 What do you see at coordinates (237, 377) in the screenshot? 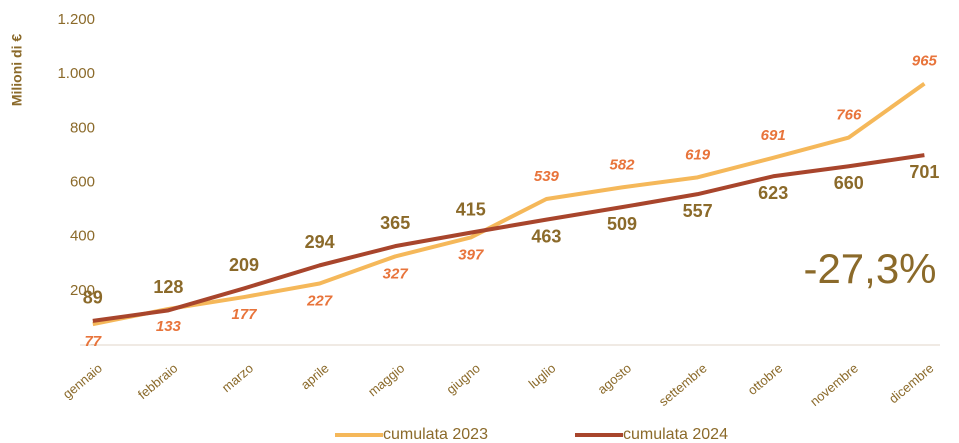
I see `x-tick-label: marzo` at bounding box center [237, 377].